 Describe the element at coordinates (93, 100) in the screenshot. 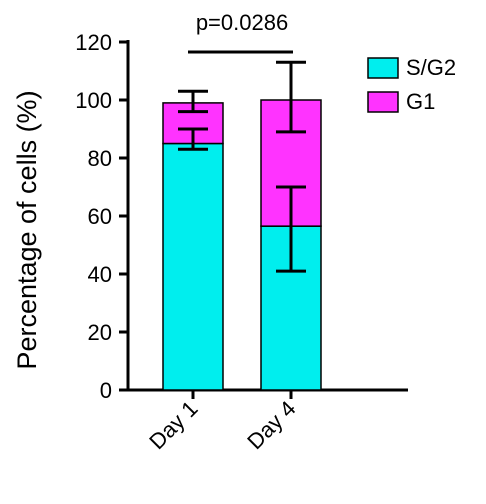

I see `y-tick-label: 100` at that location.